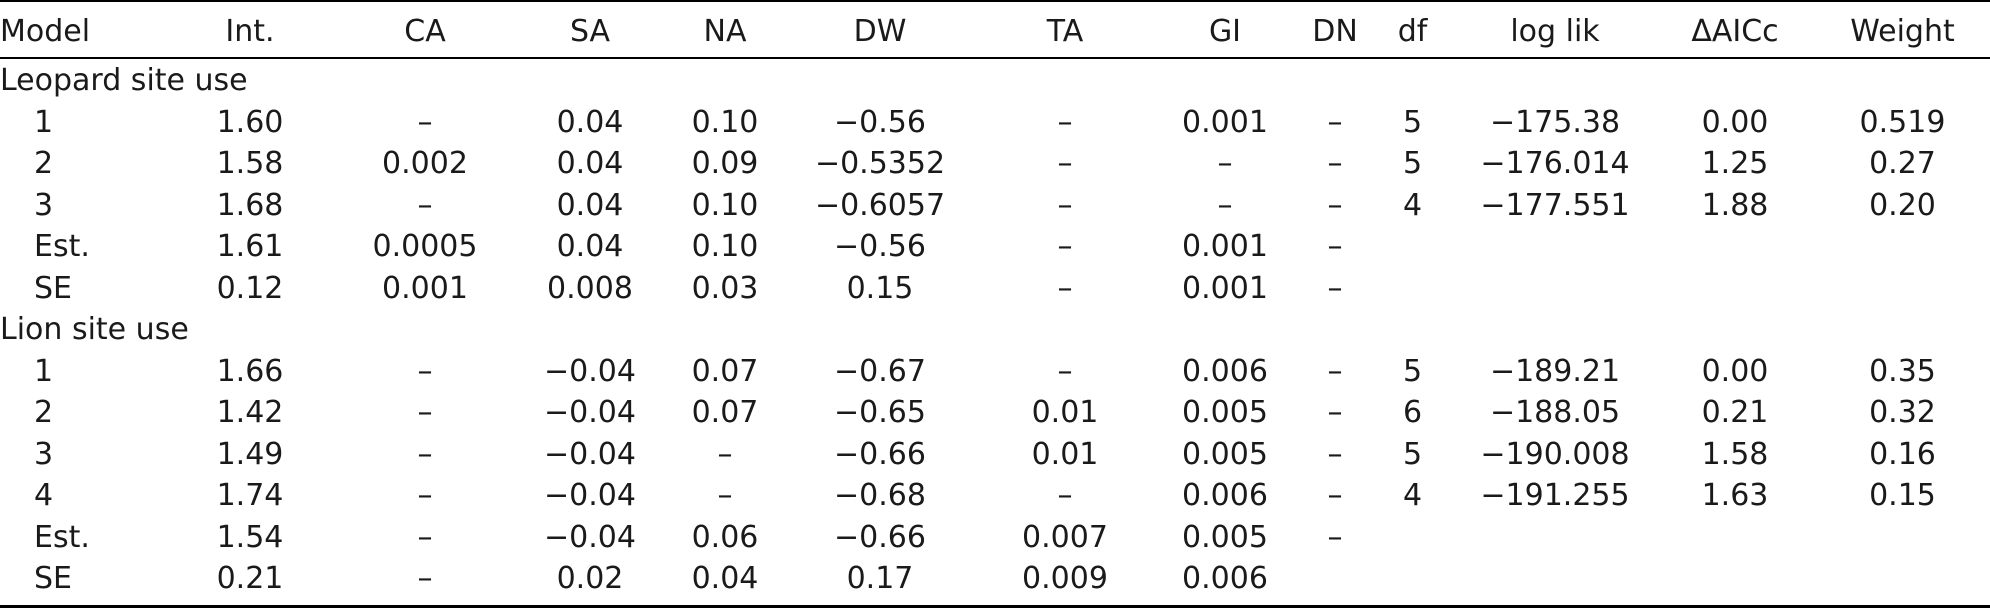  Describe the element at coordinates (250, 496) in the screenshot. I see `cell-int: 1.74` at that location.